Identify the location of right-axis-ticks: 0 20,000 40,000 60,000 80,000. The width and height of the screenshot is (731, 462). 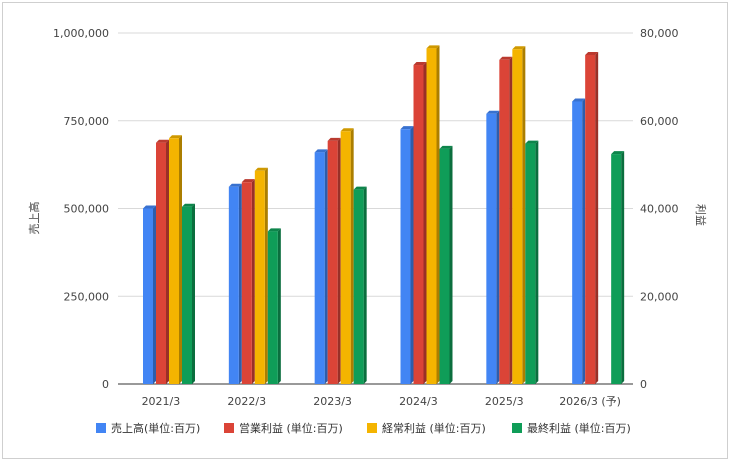
(659, 209).